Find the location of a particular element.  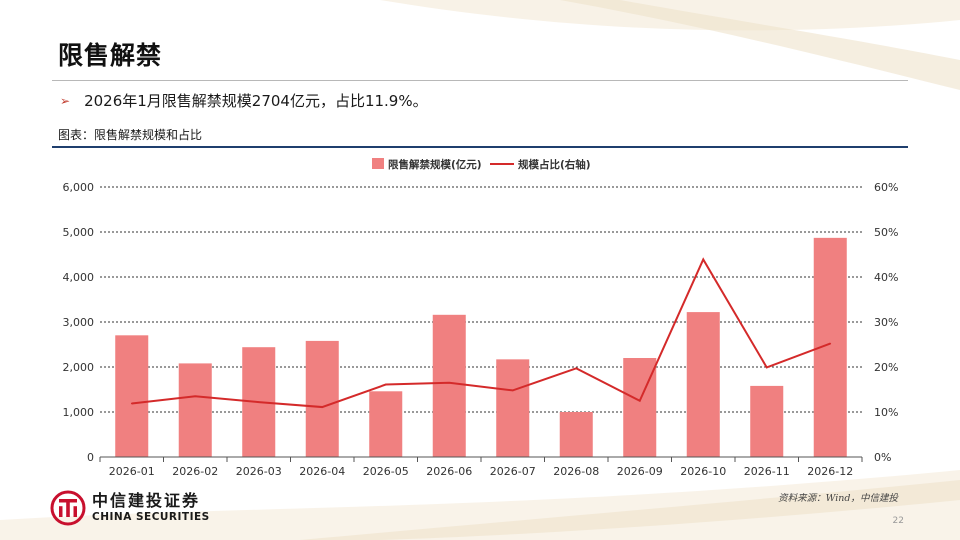

x-tick-label: 2026-06 is located at coordinates (449, 471).